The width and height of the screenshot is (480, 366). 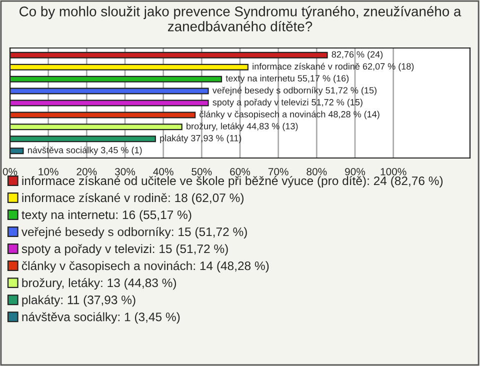 What do you see at coordinates (99, 284) in the screenshot?
I see `legend-label: brožury, letáky: 13 (44,83 %)` at bounding box center [99, 284].